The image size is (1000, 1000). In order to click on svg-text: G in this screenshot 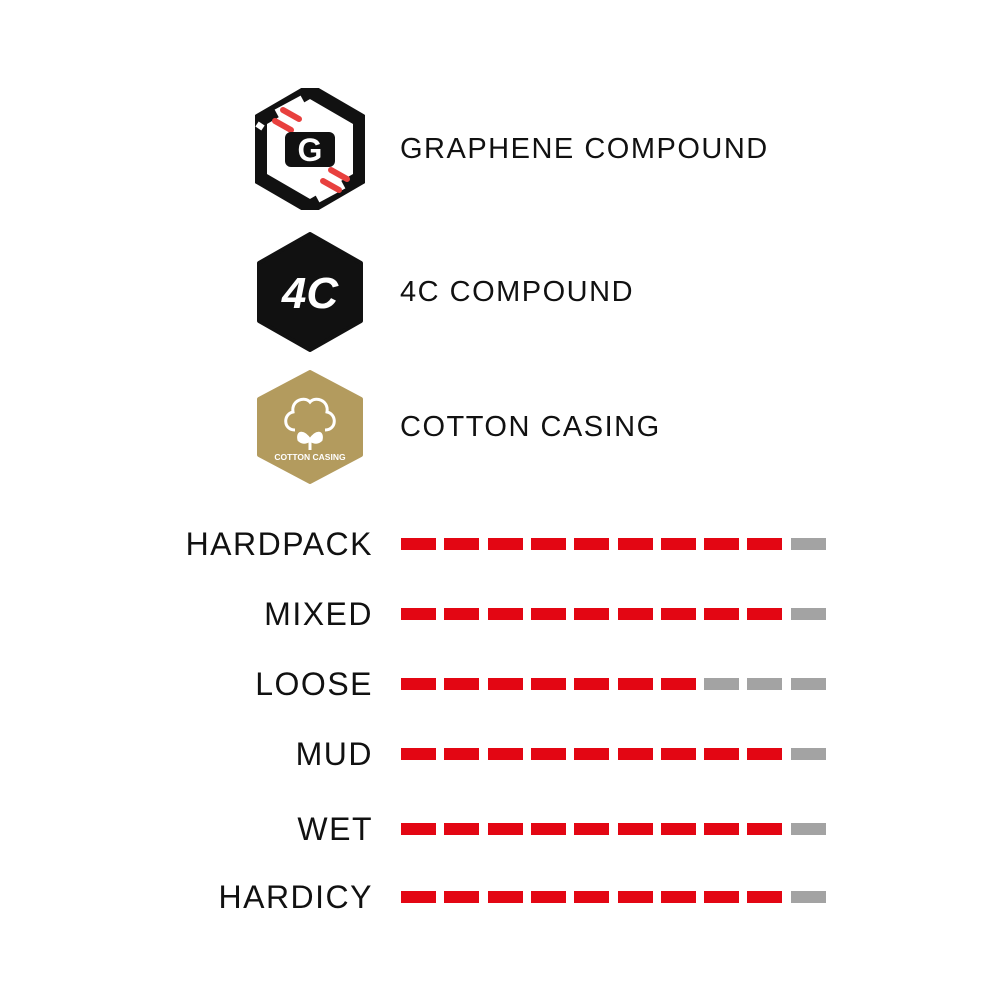, I will do `click(310, 150)`.